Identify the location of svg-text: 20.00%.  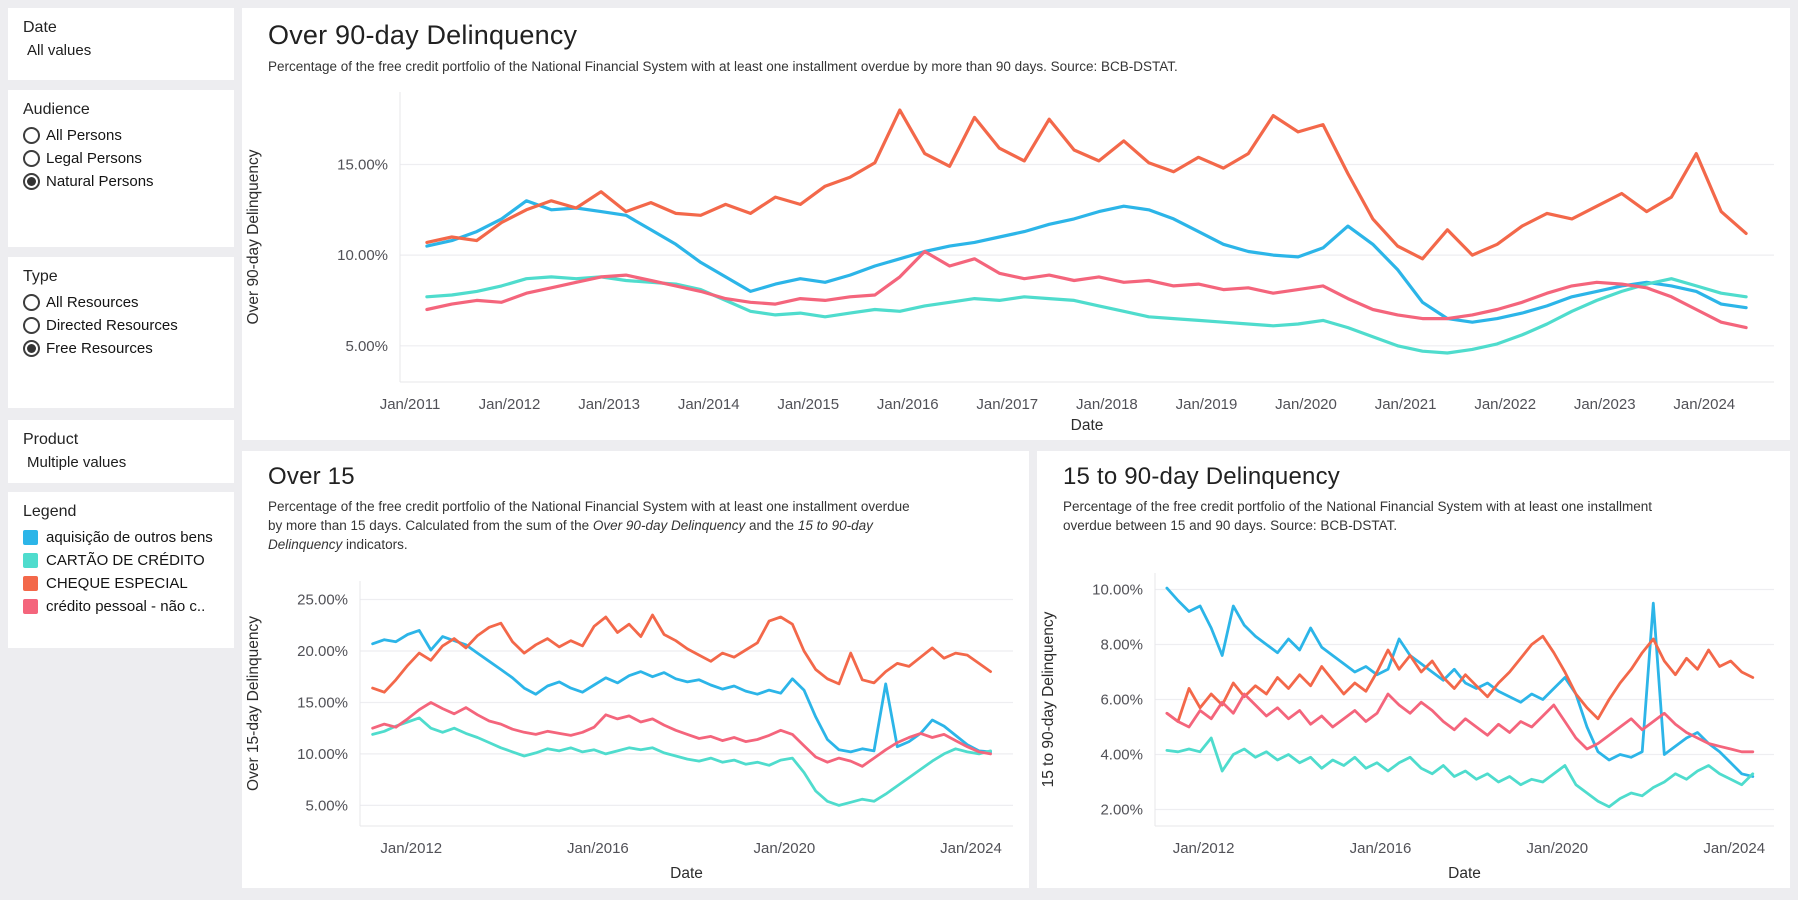
(322, 651).